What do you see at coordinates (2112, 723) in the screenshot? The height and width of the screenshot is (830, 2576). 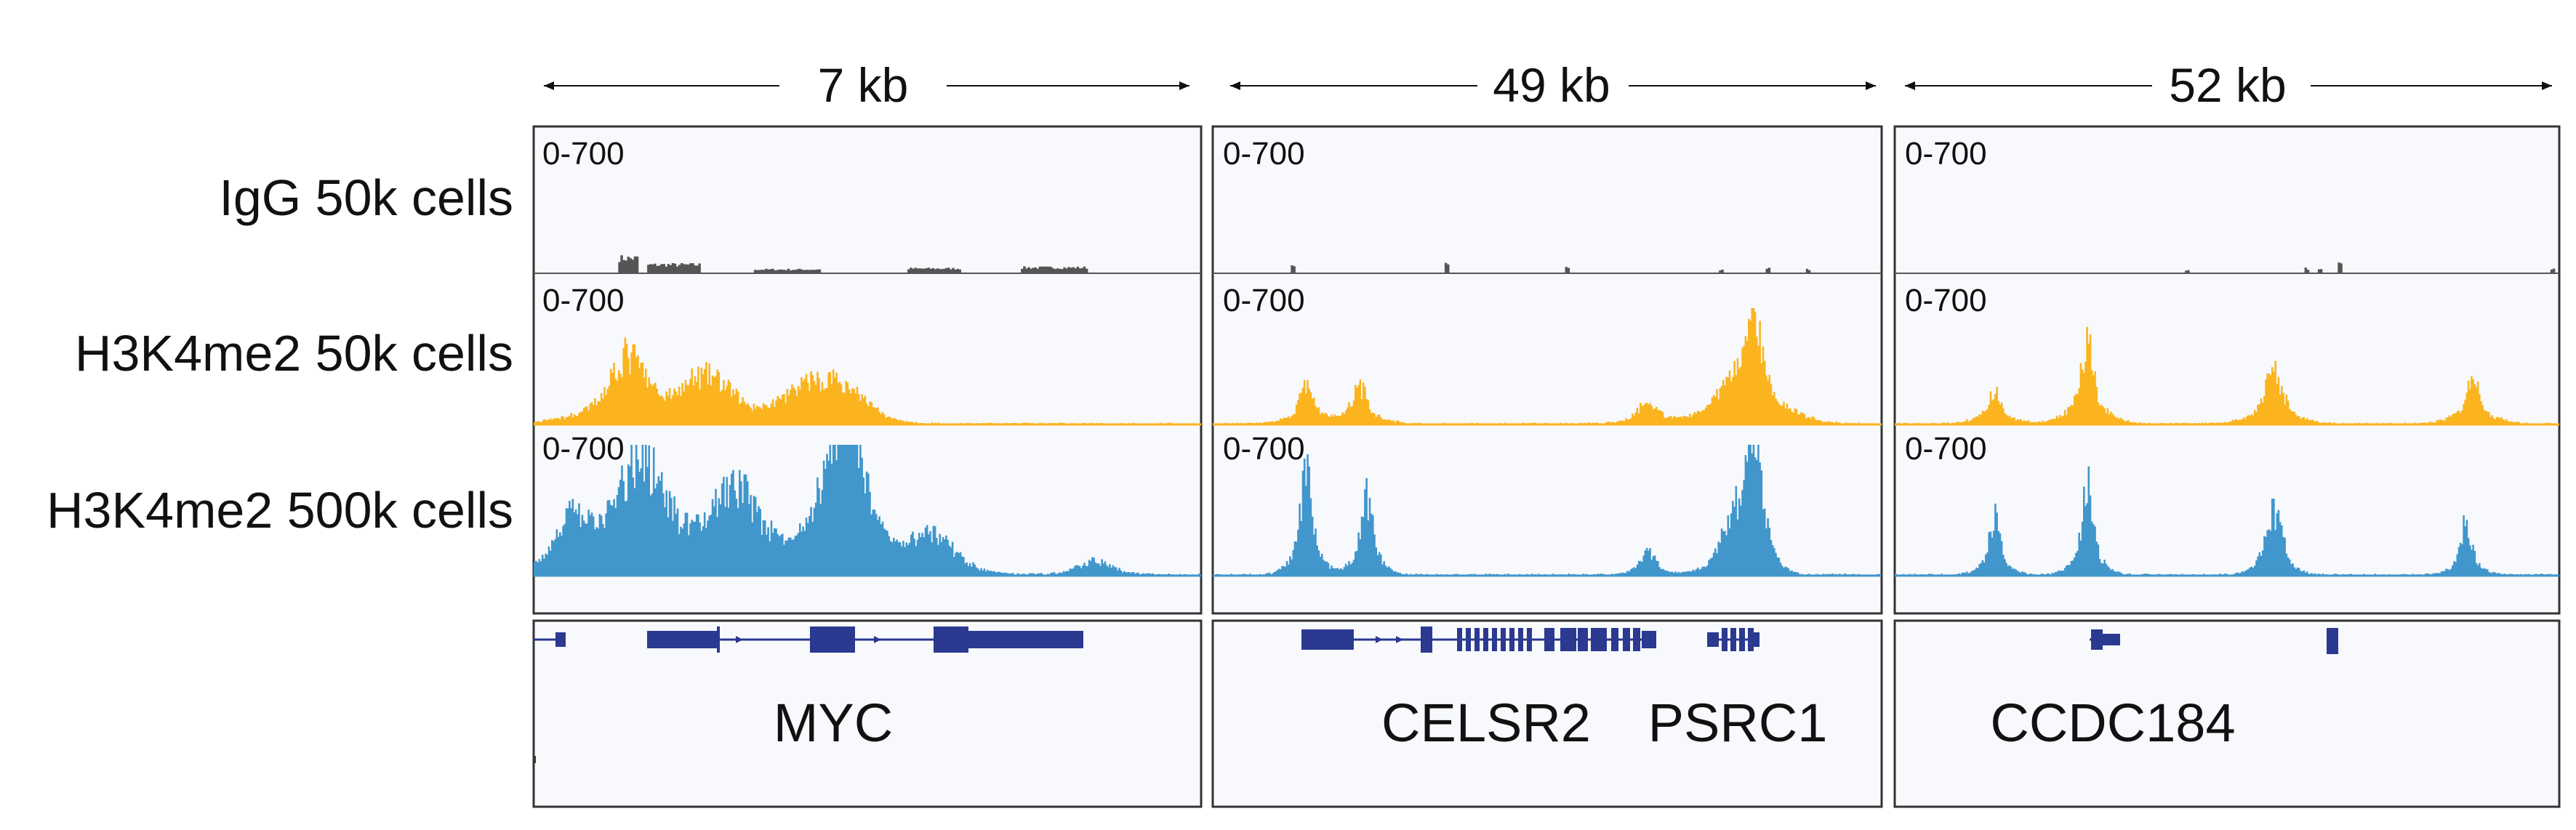 I see `gene-label-ccdc184: CCDC184` at bounding box center [2112, 723].